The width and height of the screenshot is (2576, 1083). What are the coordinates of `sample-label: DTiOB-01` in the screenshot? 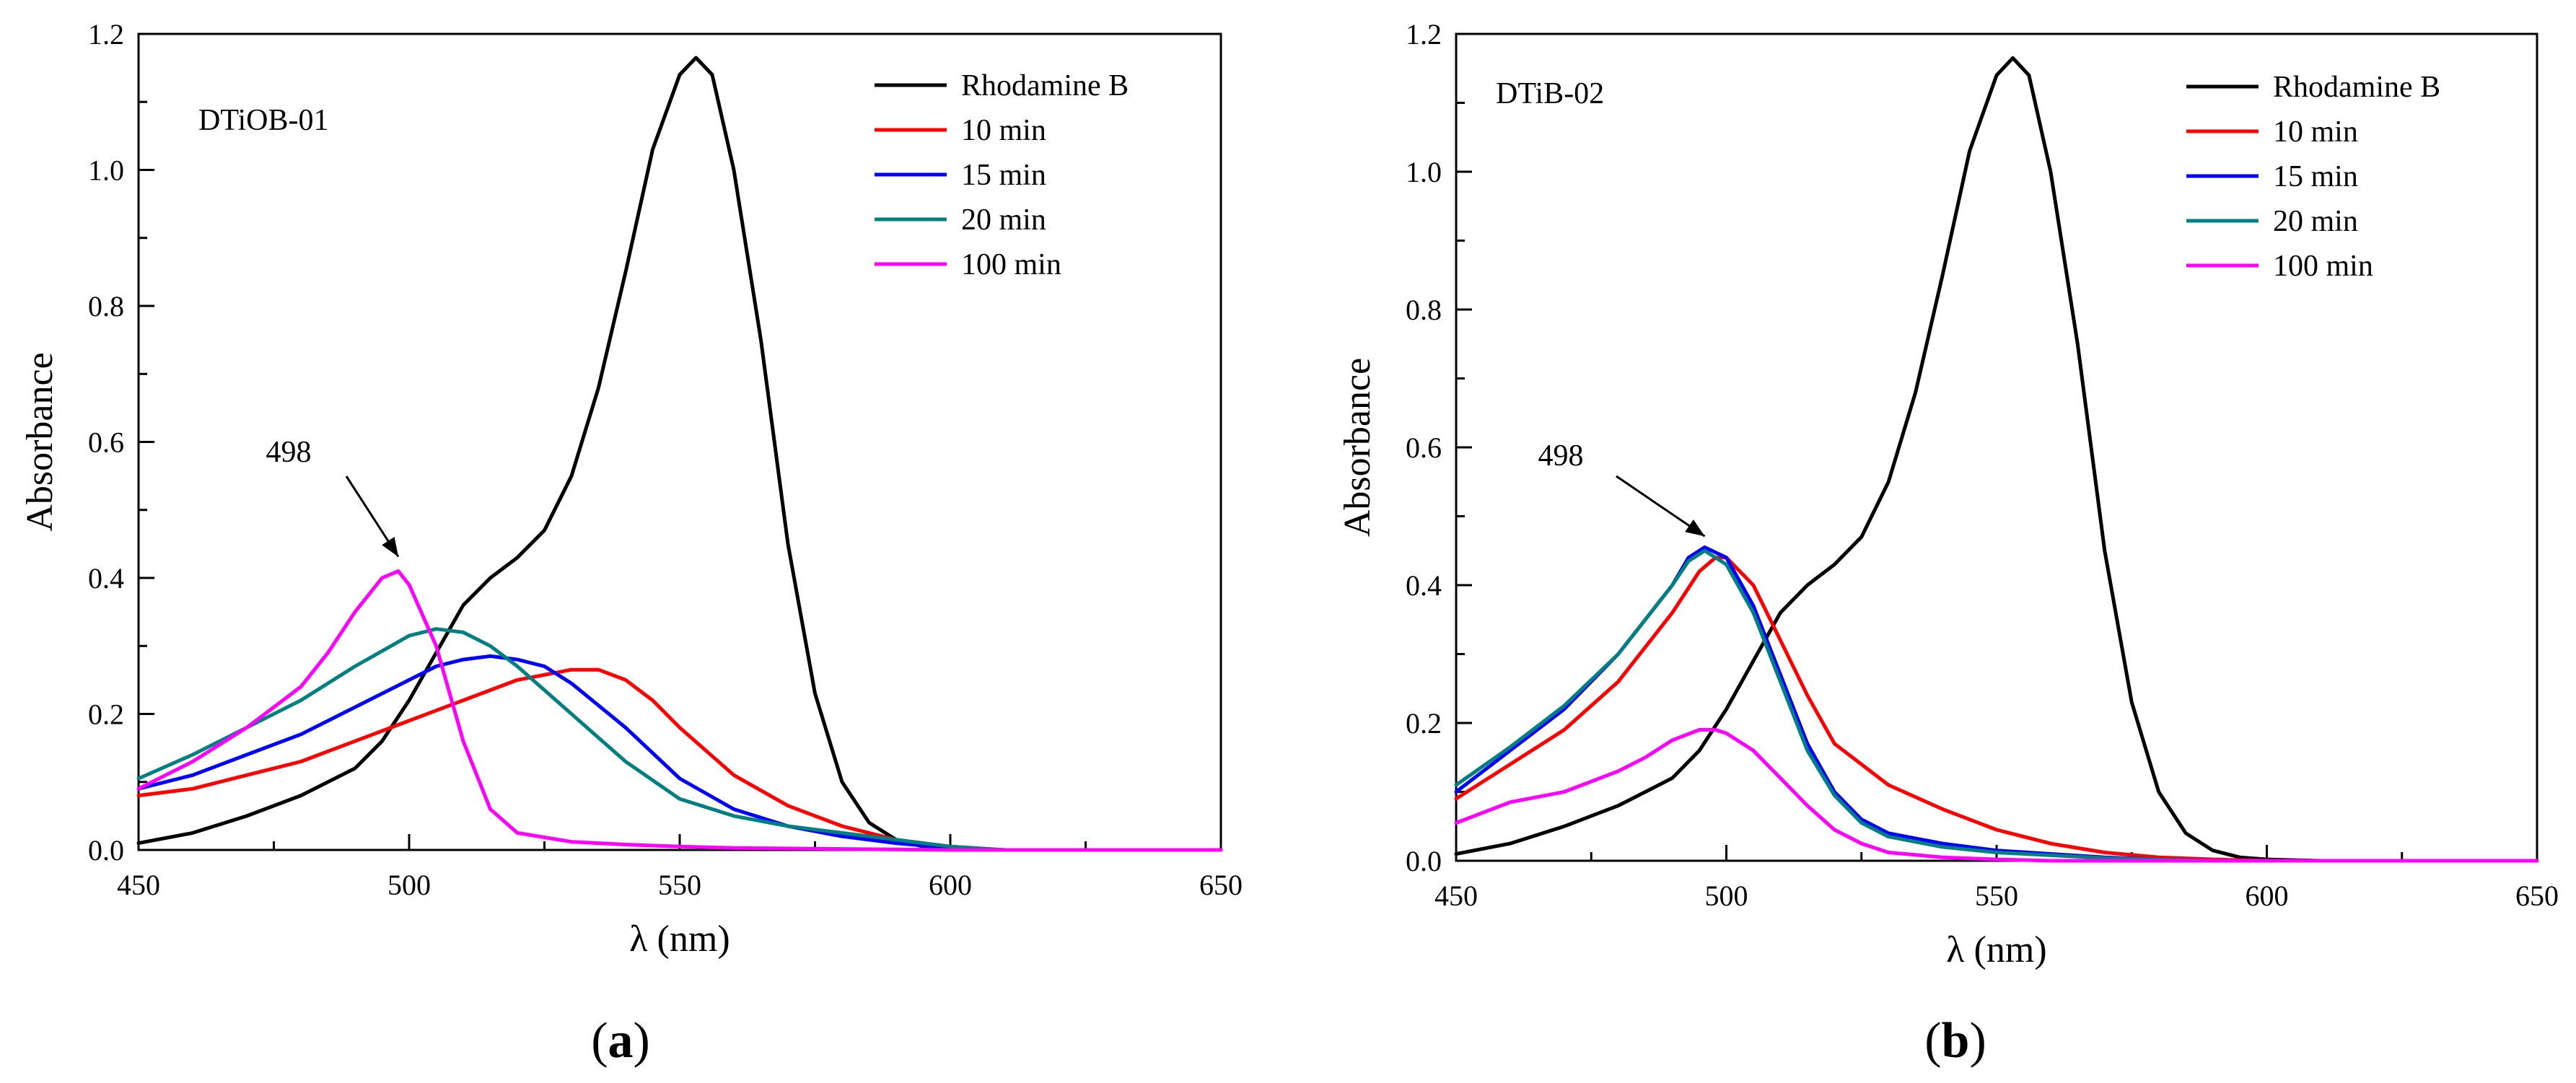 It's located at (263, 120).